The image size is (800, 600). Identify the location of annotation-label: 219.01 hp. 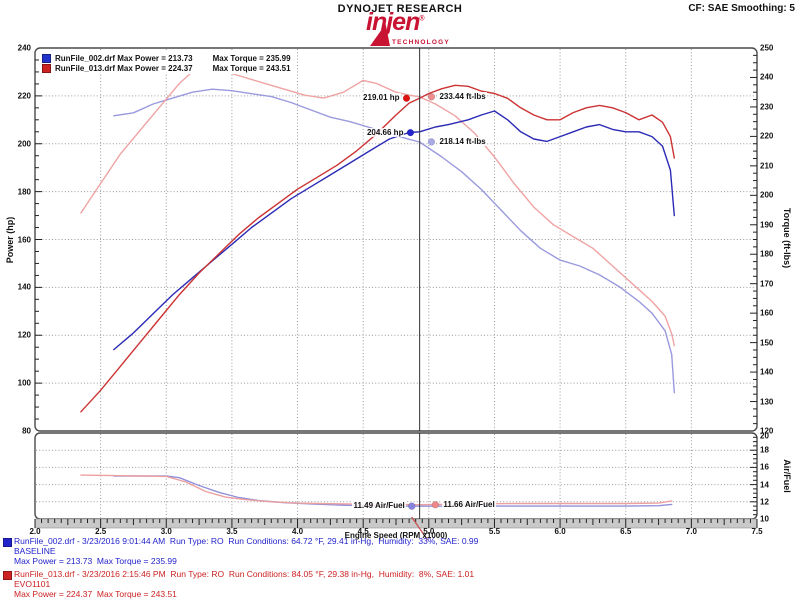
(381, 98).